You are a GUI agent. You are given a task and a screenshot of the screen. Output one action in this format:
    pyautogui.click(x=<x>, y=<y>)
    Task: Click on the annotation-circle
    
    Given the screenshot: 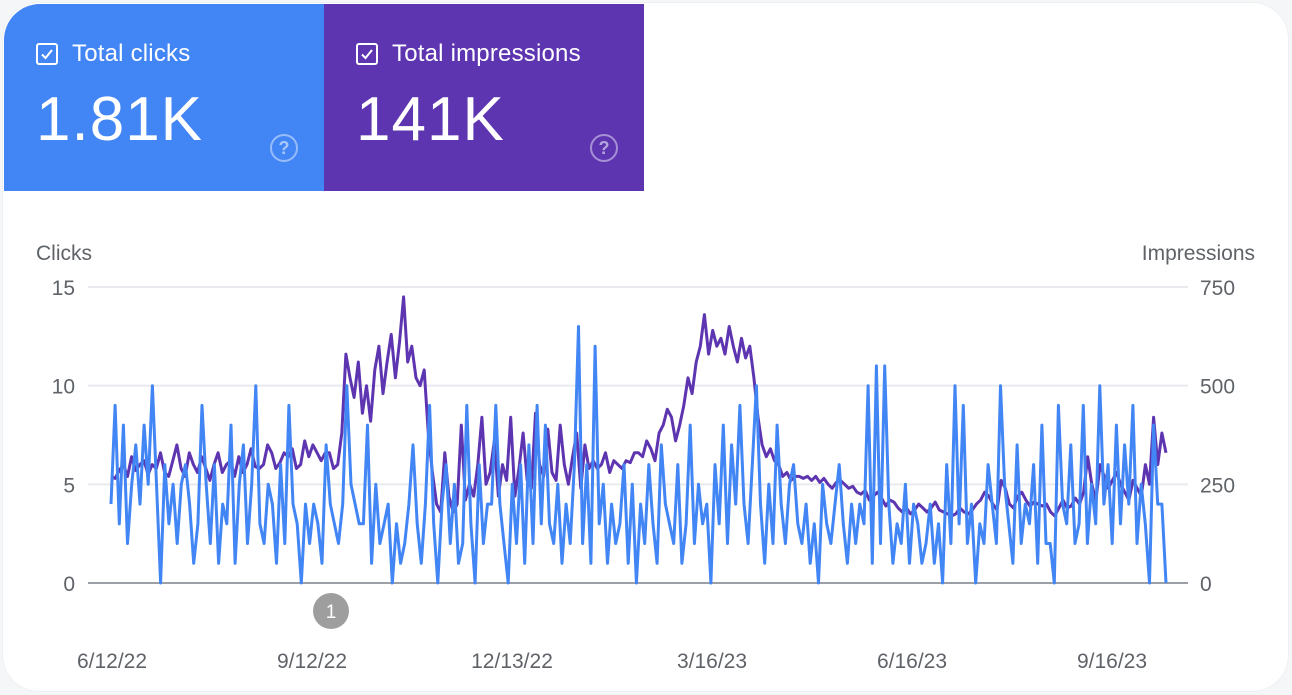 What is the action you would take?
    pyautogui.click(x=331, y=611)
    